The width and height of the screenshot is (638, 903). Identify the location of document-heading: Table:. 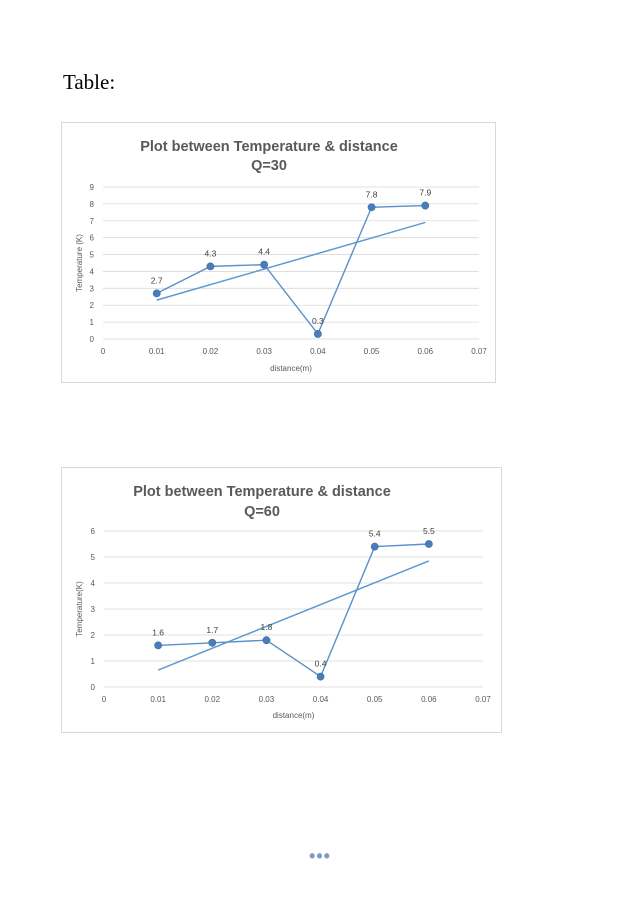
(89, 82).